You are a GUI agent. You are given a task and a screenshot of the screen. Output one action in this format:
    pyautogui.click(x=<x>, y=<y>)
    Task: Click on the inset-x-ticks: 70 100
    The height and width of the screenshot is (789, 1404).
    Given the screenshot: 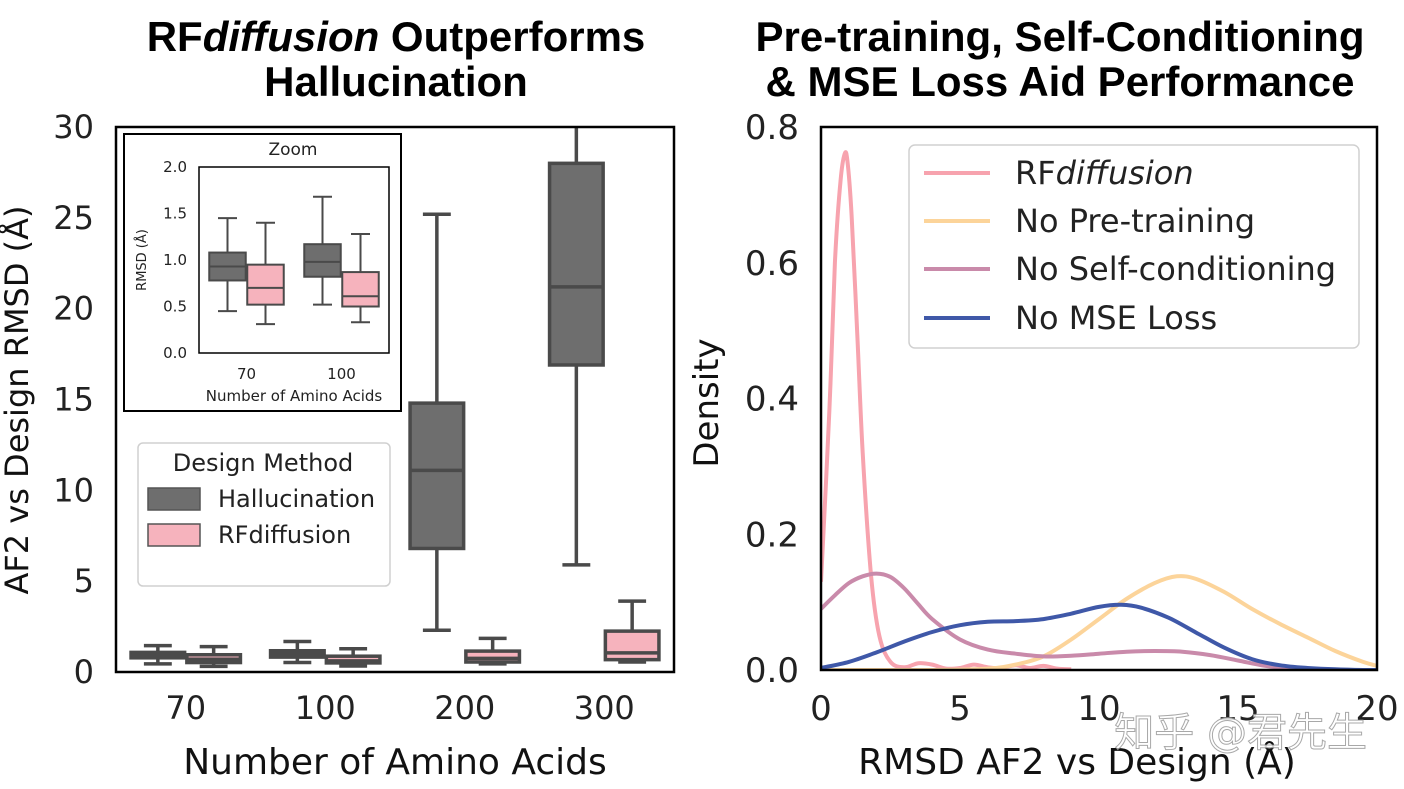 What is the action you would take?
    pyautogui.click(x=296, y=374)
    